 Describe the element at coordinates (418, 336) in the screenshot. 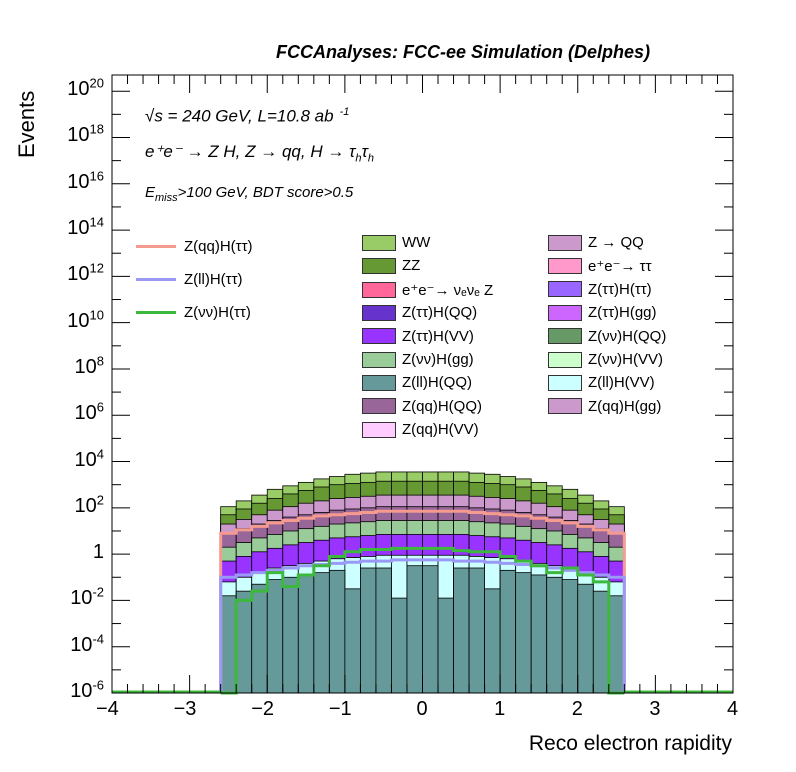

I see `legend-fill-entry: Z(ττ)H(VV)` at that location.